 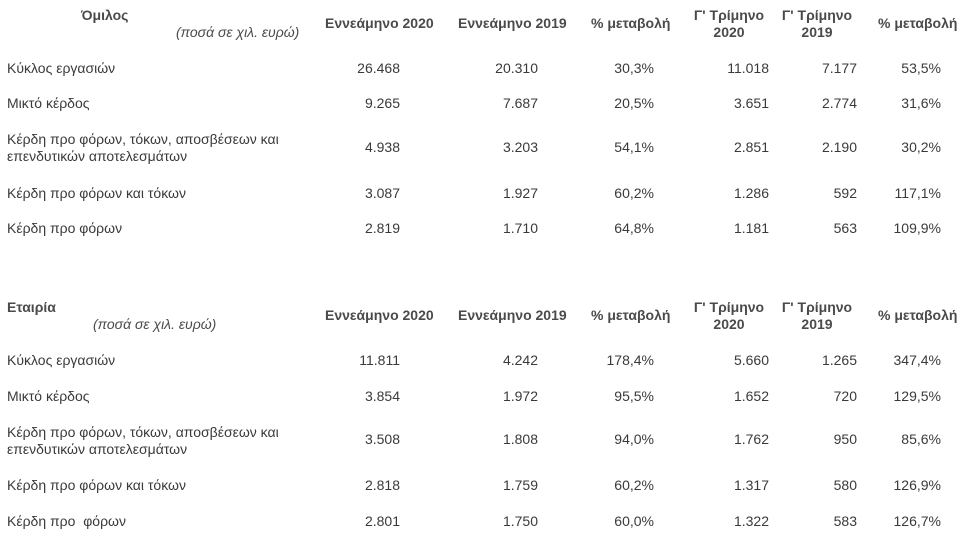 I want to click on cell-change-9m: 20,5%, so click(x=634, y=103).